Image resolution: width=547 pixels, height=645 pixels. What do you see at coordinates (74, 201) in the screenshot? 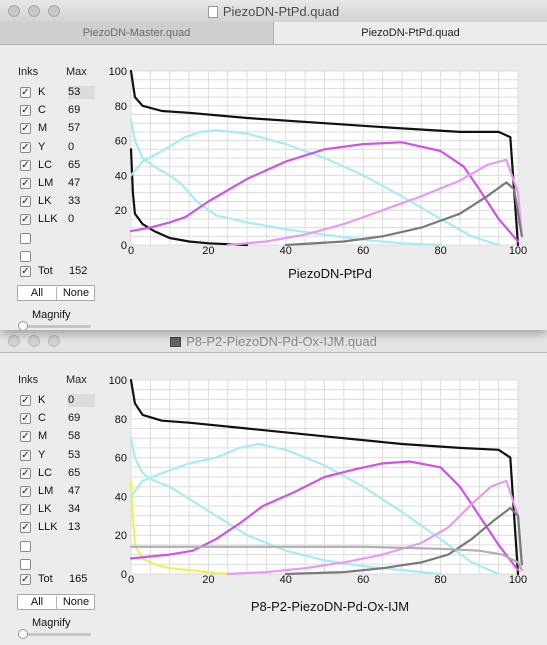
I see `ink-max-field: 33` at bounding box center [74, 201].